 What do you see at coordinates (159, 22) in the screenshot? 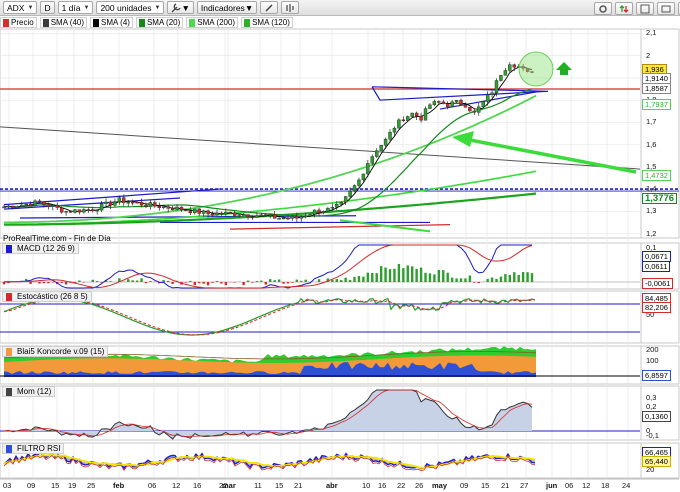
I see `legend-item: SMA (20)` at bounding box center [159, 22].